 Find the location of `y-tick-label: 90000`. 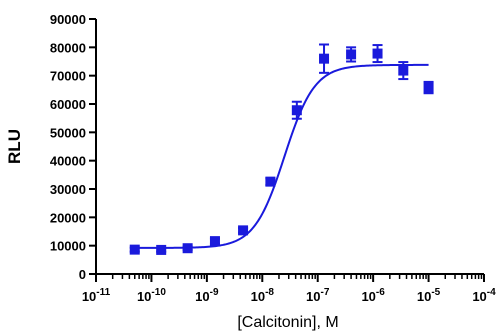

y-tick-label: 90000 is located at coordinates (68, 19).